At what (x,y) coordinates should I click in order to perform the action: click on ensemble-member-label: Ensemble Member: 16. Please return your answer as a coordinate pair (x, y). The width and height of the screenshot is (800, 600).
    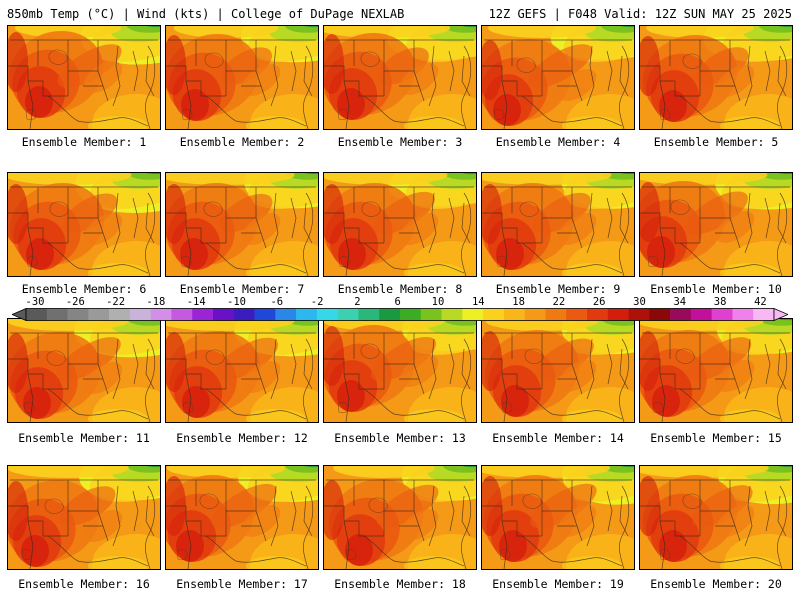
    Looking at the image, I should click on (84, 584).